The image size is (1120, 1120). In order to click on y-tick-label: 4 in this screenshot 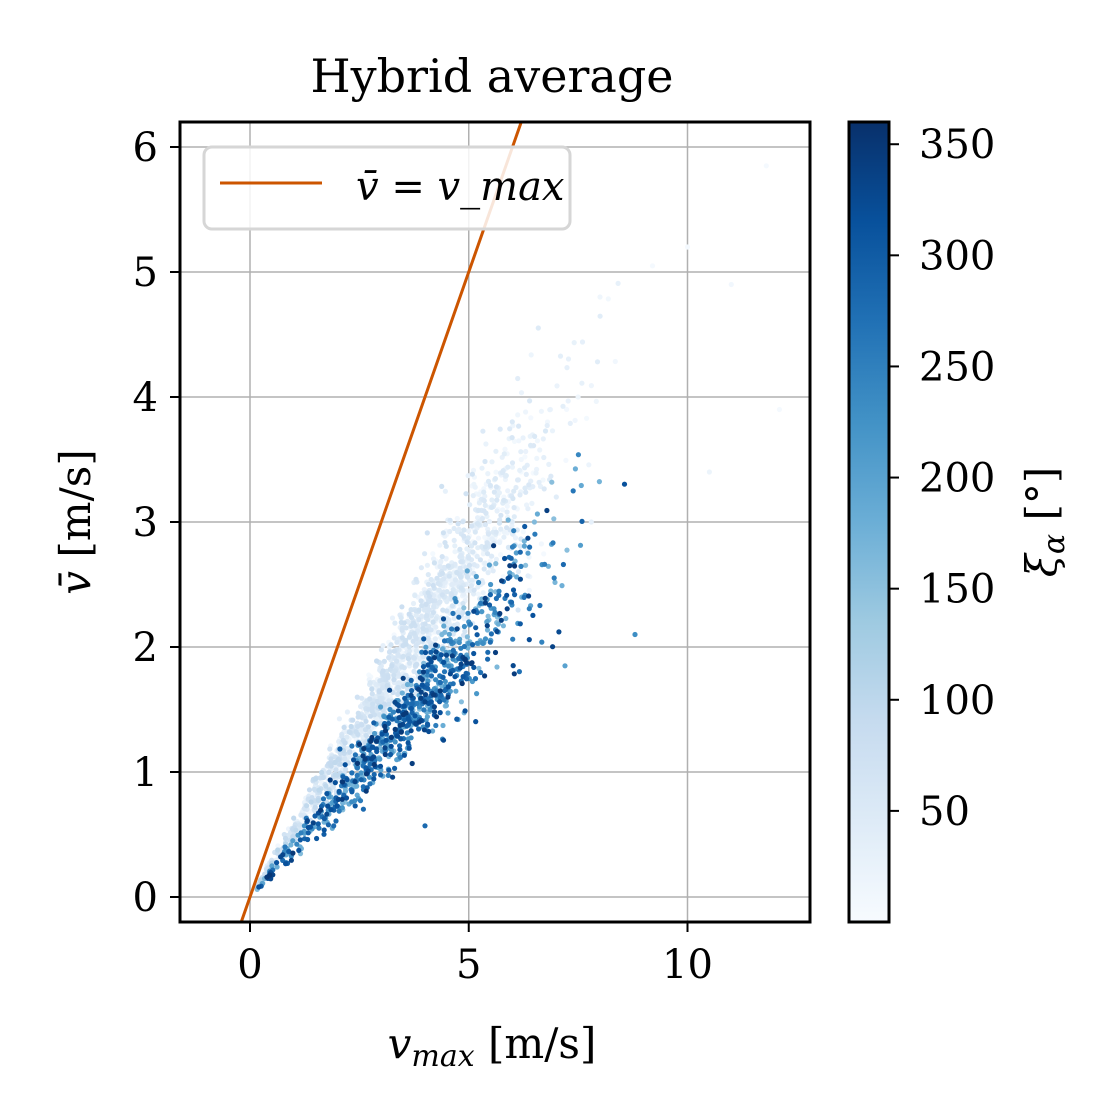, I will do `click(145, 398)`.